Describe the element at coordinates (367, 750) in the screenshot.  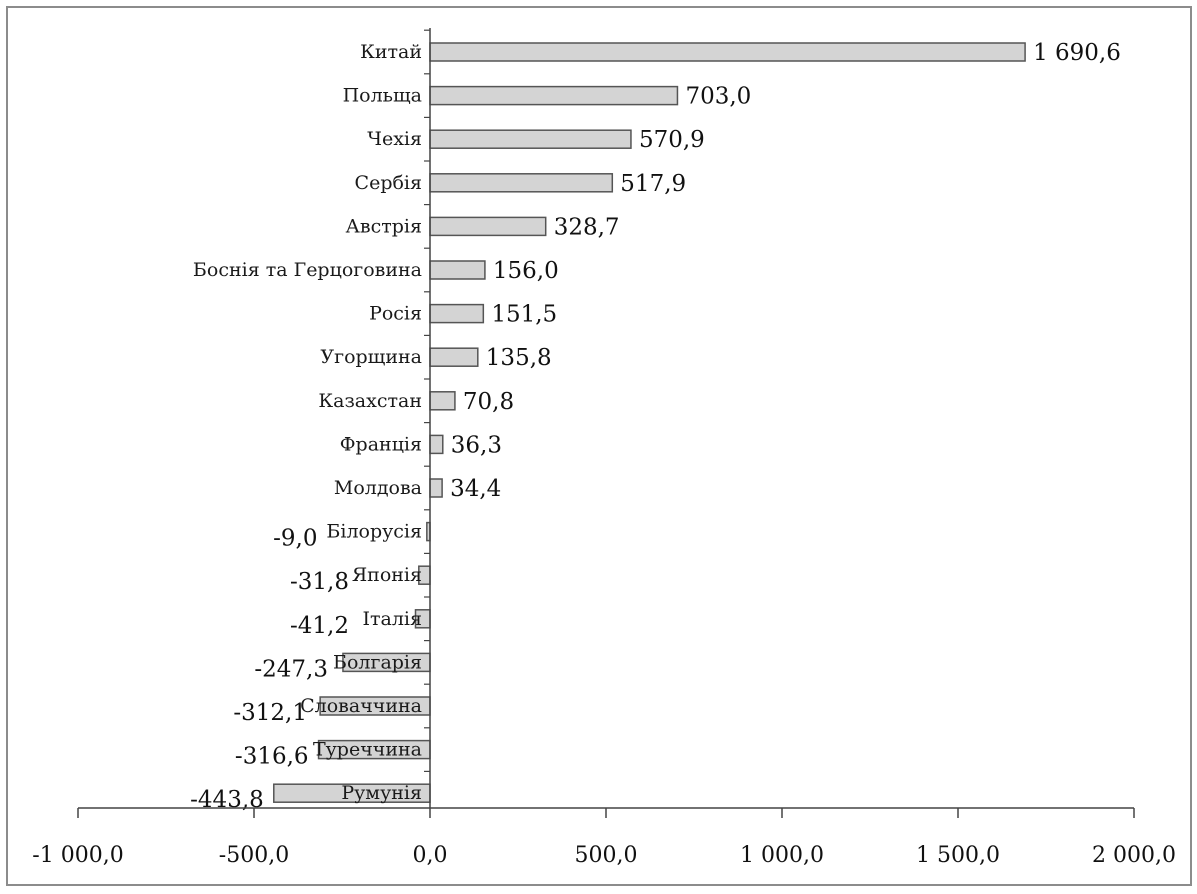
I see `category-label: Туреччина` at that location.